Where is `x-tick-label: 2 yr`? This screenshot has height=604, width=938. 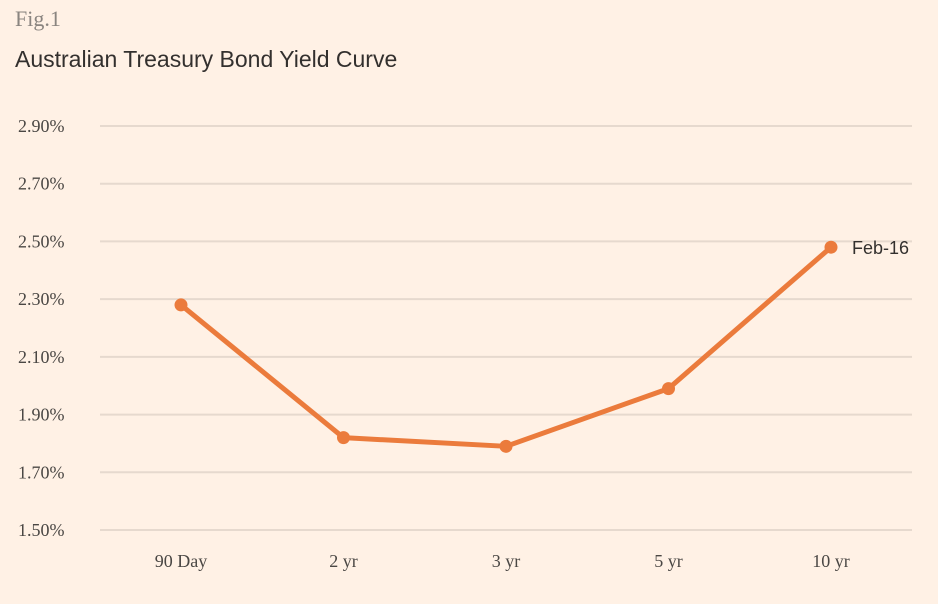 x-tick-label: 2 yr is located at coordinates (343, 561).